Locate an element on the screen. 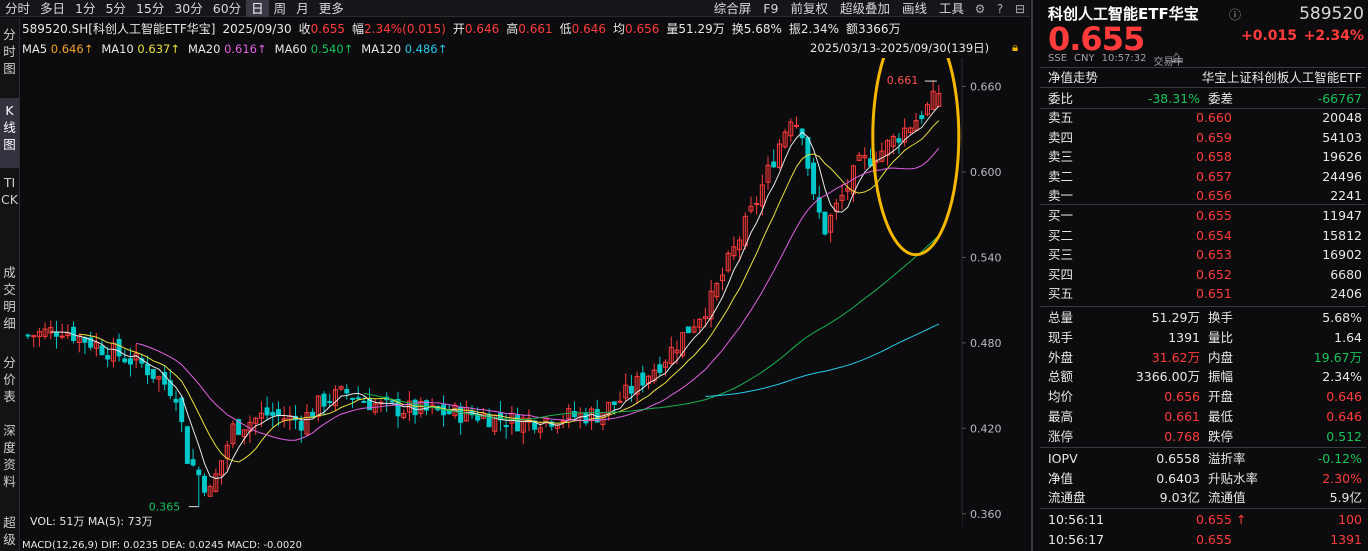  tab-period: 日 is located at coordinates (257, 8).